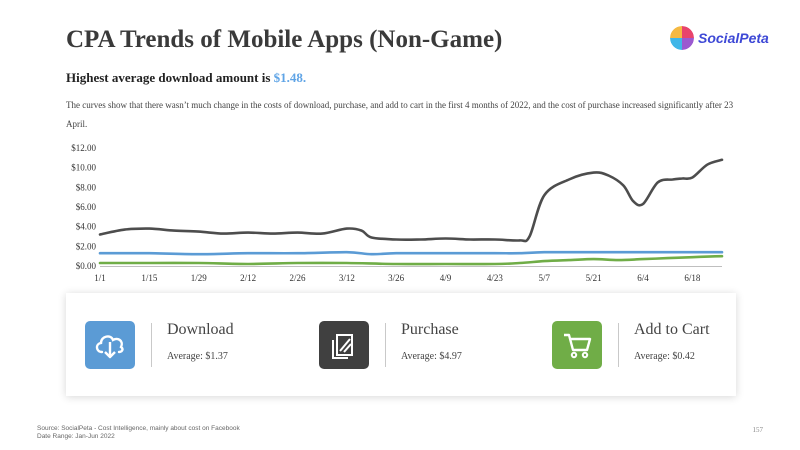 The height and width of the screenshot is (450, 800). Describe the element at coordinates (577, 345) in the screenshot. I see `shopping-cart-icon` at that location.